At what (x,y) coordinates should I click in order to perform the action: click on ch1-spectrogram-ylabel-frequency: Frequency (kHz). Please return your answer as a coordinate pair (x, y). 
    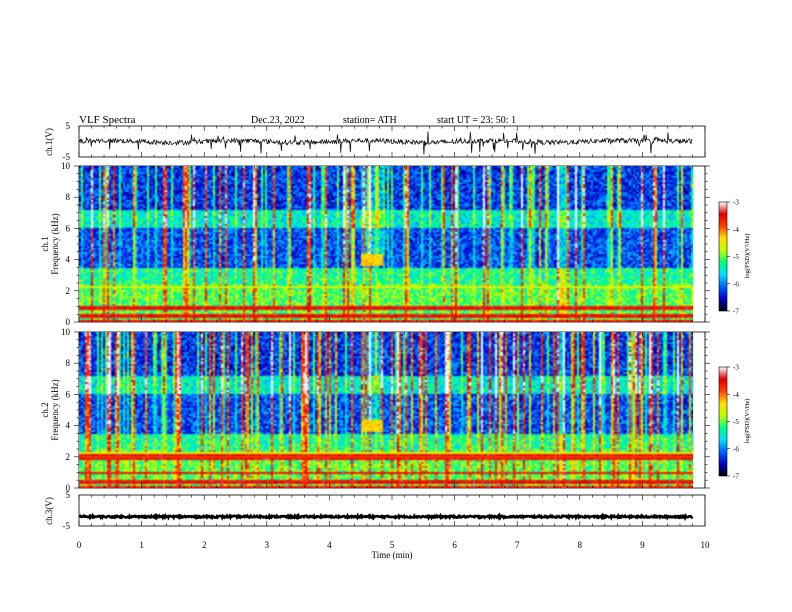
    Looking at the image, I should click on (55, 243).